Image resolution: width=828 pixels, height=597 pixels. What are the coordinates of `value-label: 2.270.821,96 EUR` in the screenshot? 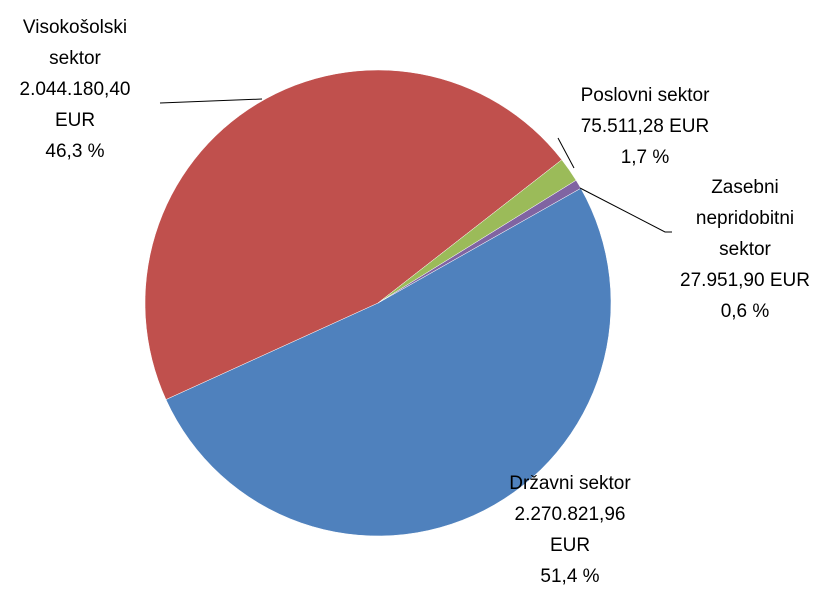 It's located at (570, 530).